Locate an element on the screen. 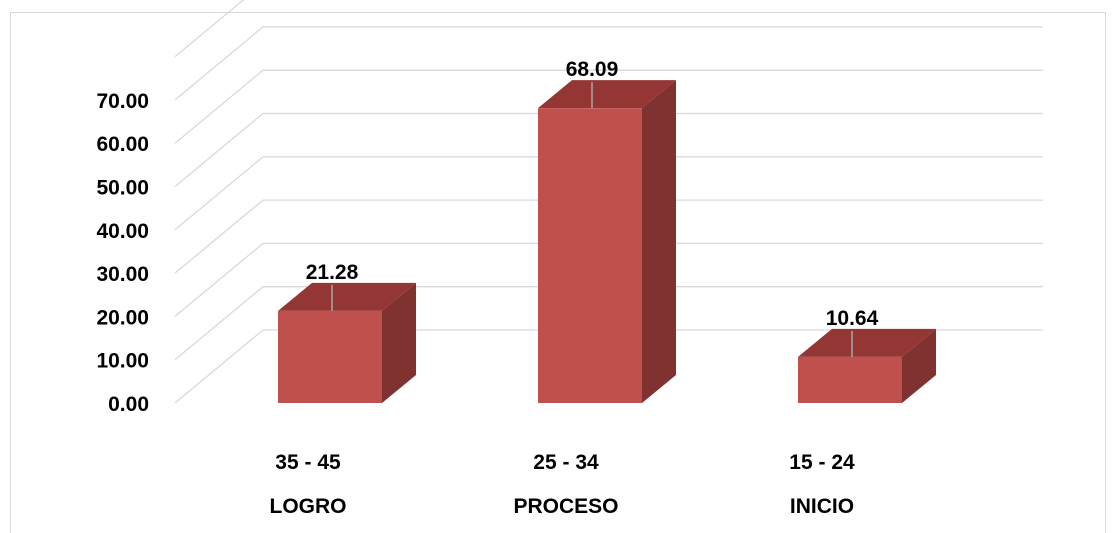  bar: 21.28 is located at coordinates (347, 332).